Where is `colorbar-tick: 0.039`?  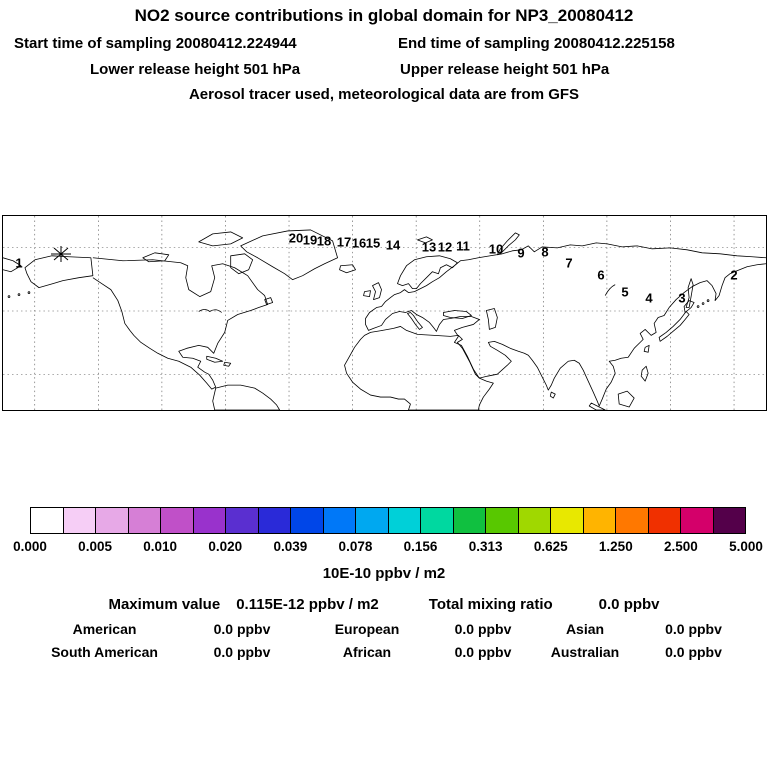 colorbar-tick: 0.039 is located at coordinates (290, 546).